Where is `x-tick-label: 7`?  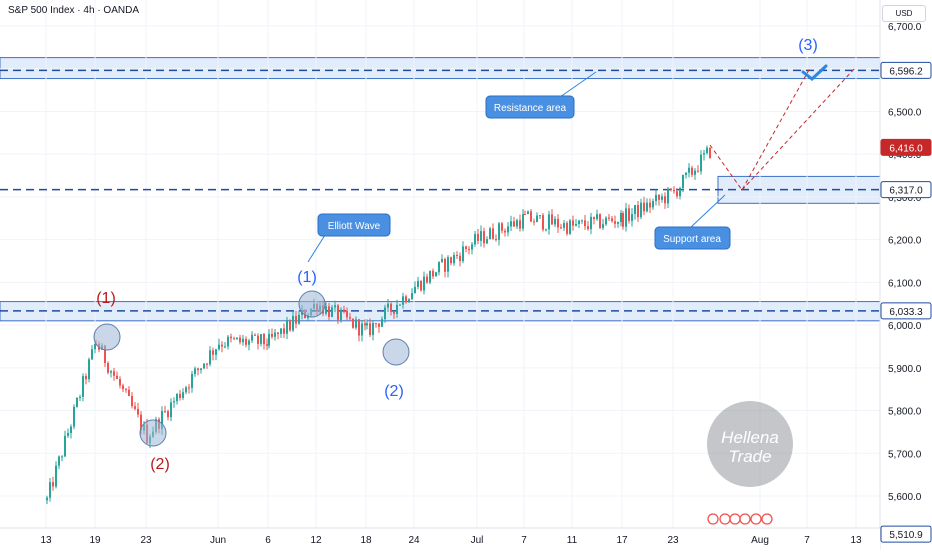
x-tick-label: 7 is located at coordinates (524, 540).